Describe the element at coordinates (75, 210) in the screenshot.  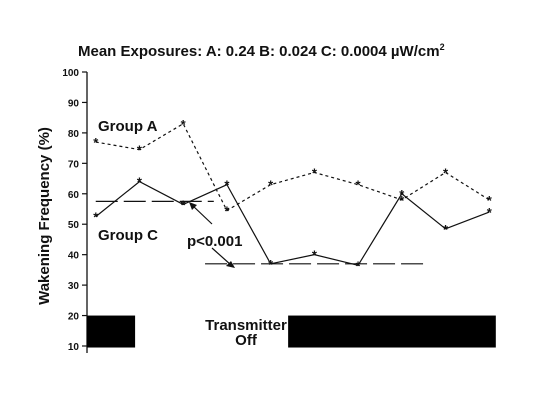
I see `y-axis: 10 20 30 40 50 60 70 80 90 100` at that location.